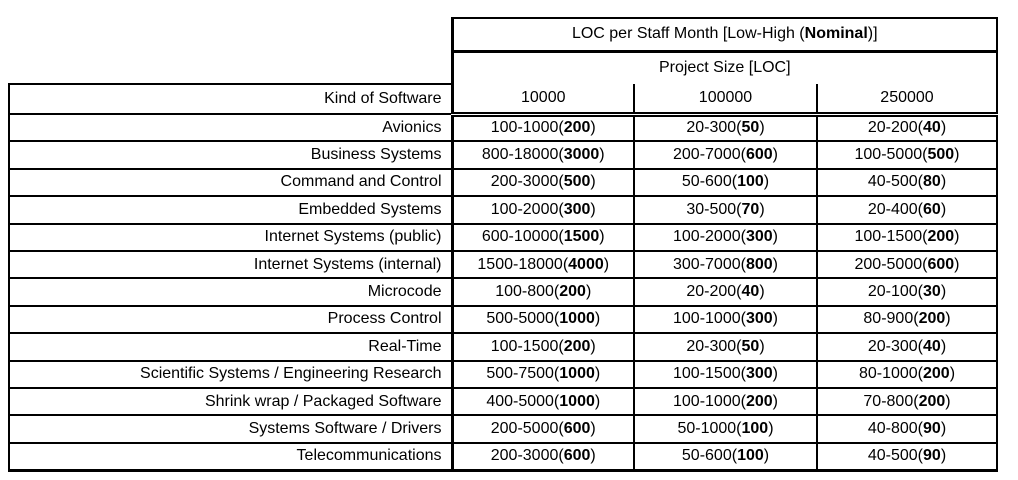 The image size is (1018, 480). What do you see at coordinates (231, 128) in the screenshot?
I see `kind-of-software-label: Avionics` at bounding box center [231, 128].